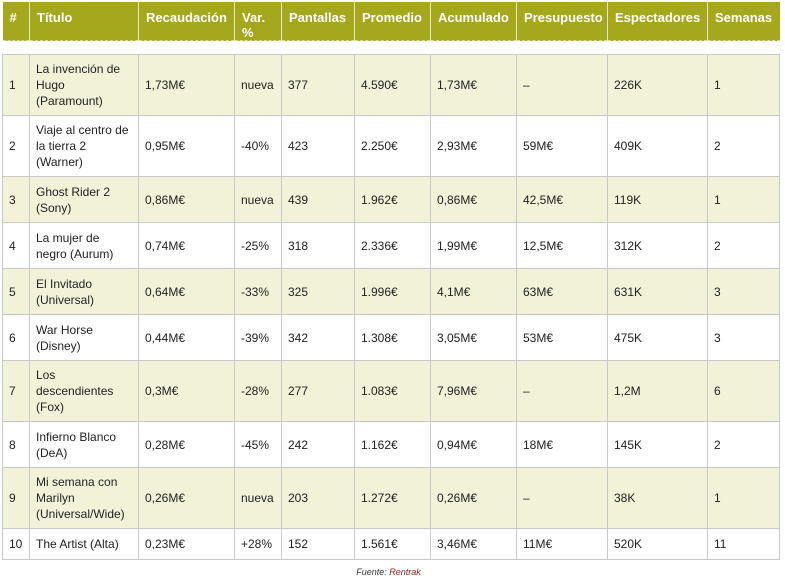 Image resolution: width=785 pixels, height=580 pixels. Describe the element at coordinates (84, 146) in the screenshot. I see `cell-title: Viaje al centro de la tierra 2 (Warner)` at that location.